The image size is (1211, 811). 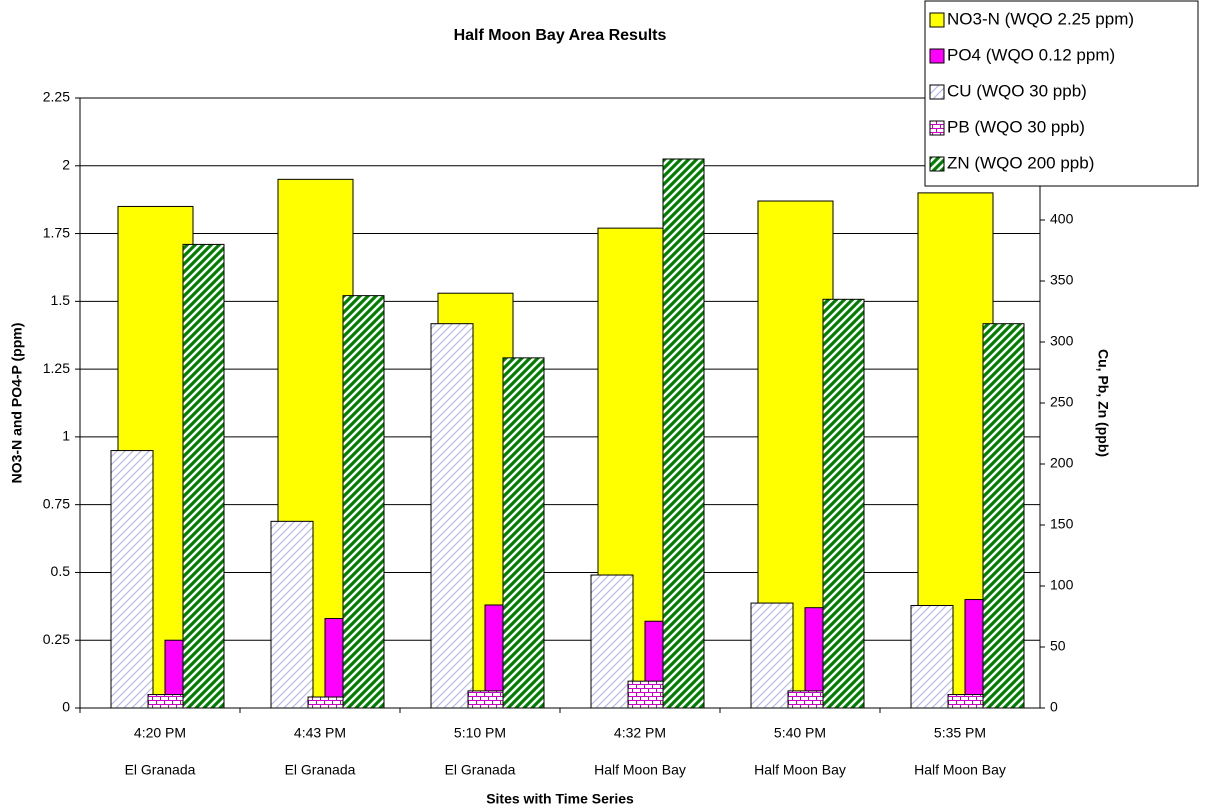 What do you see at coordinates (560, 35) in the screenshot?
I see `chart-title: Half Moon Bay Area Results` at bounding box center [560, 35].